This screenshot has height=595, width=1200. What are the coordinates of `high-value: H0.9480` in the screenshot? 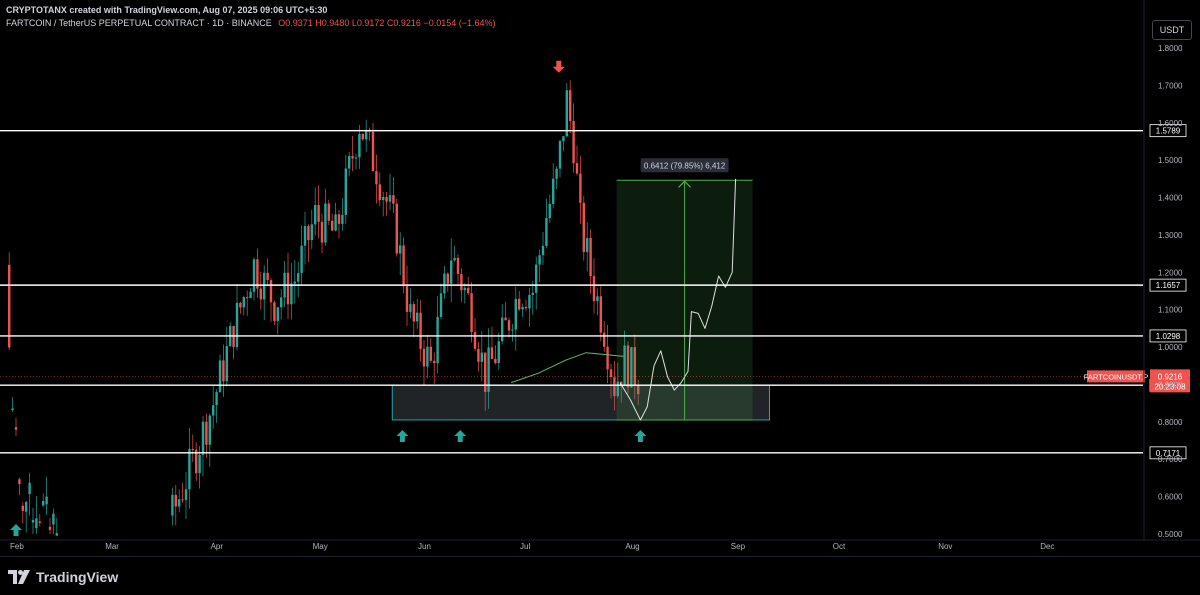 It's located at (332, 23).